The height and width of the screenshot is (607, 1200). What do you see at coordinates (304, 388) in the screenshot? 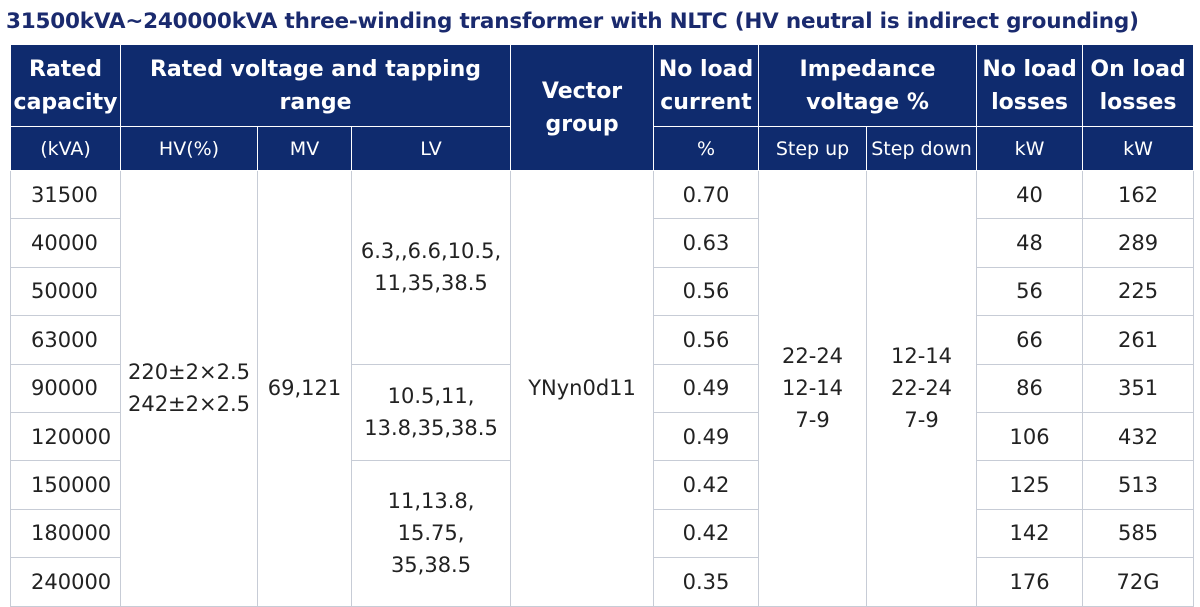
I see `mv-cell: 69,121` at bounding box center [304, 388].